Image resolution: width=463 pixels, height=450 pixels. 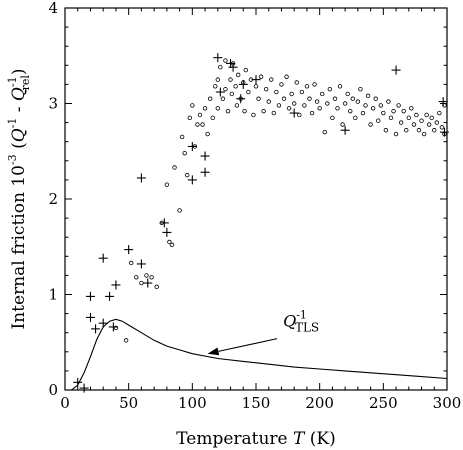 I want to click on tls-curve, so click(x=259, y=354).